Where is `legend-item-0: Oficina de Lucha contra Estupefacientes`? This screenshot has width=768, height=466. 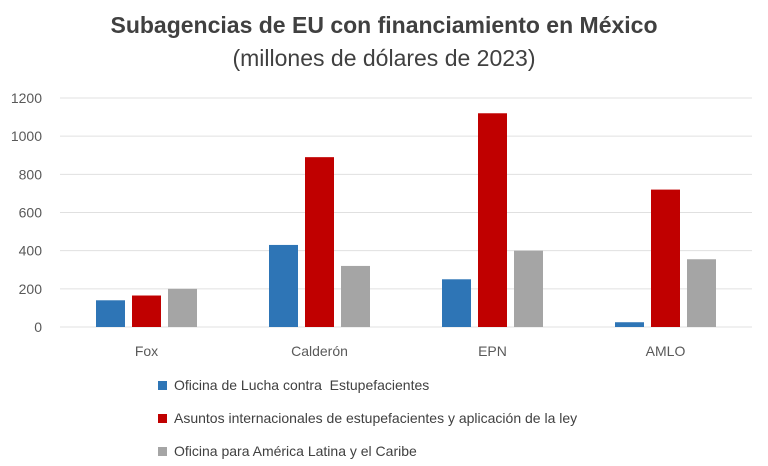
legend-item-0: Oficina de Lucha contra Estupefacientes is located at coordinates (293, 385).